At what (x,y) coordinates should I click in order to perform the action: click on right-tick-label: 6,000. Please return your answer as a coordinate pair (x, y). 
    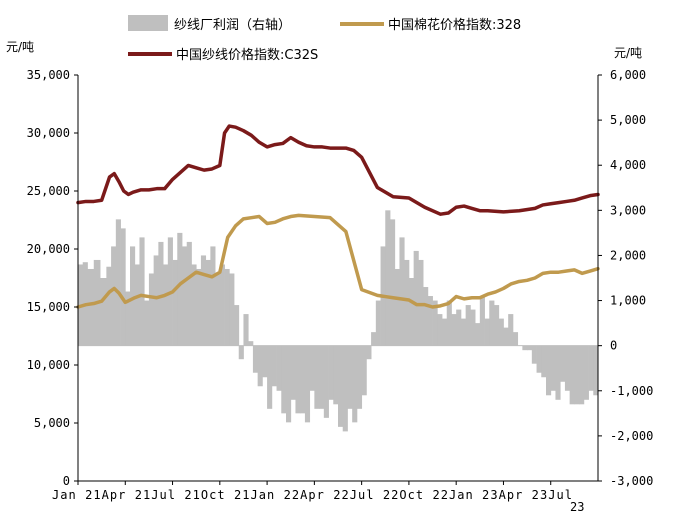
    Looking at the image, I should click on (628, 75).